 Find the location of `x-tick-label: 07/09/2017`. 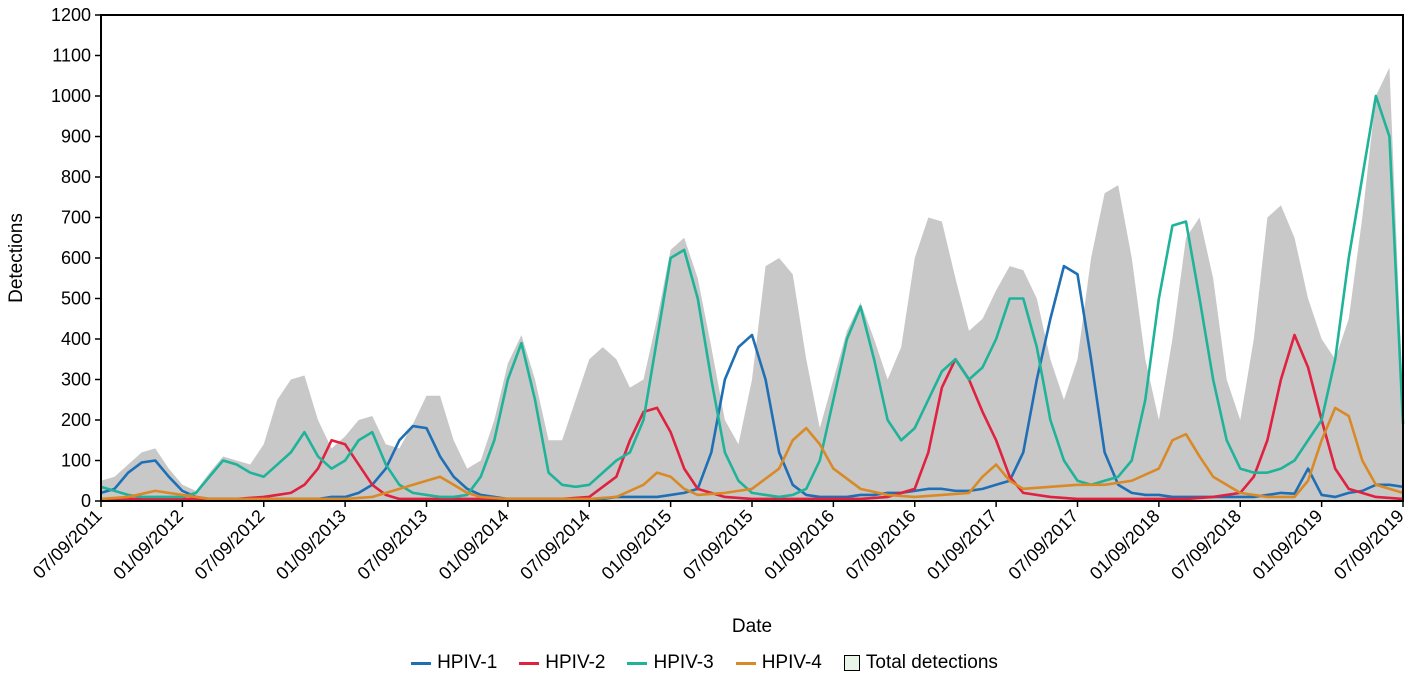

x-tick-label: 07/09/2017 is located at coordinates (1043, 545).